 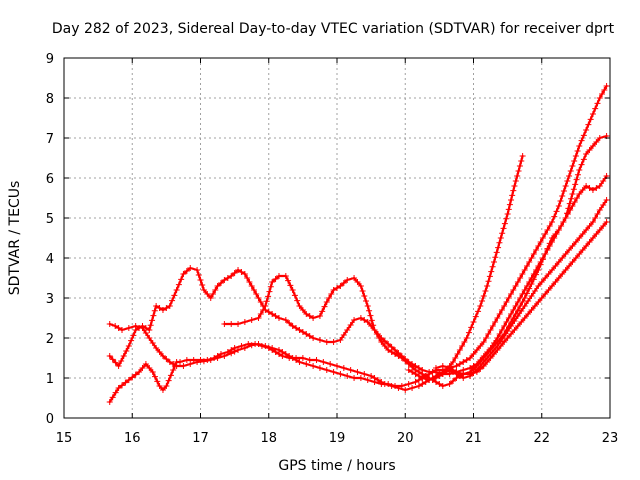 What do you see at coordinates (337, 438) in the screenshot?
I see `x-tick-label: 19` at bounding box center [337, 438].